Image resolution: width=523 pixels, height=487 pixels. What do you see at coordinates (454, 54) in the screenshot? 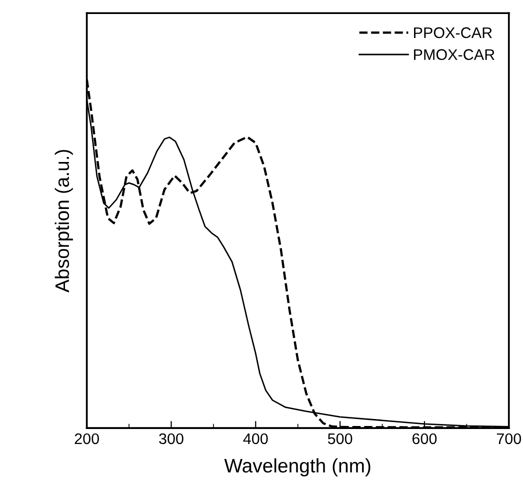
I see `legend-label: PMOX-CAR` at bounding box center [454, 54].